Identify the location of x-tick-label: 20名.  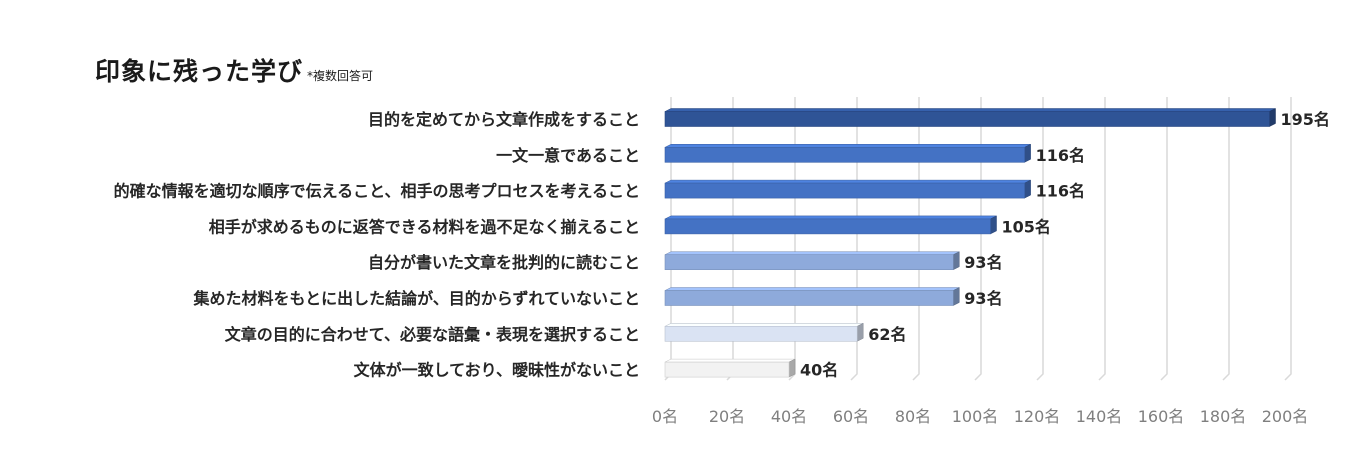
(727, 416).